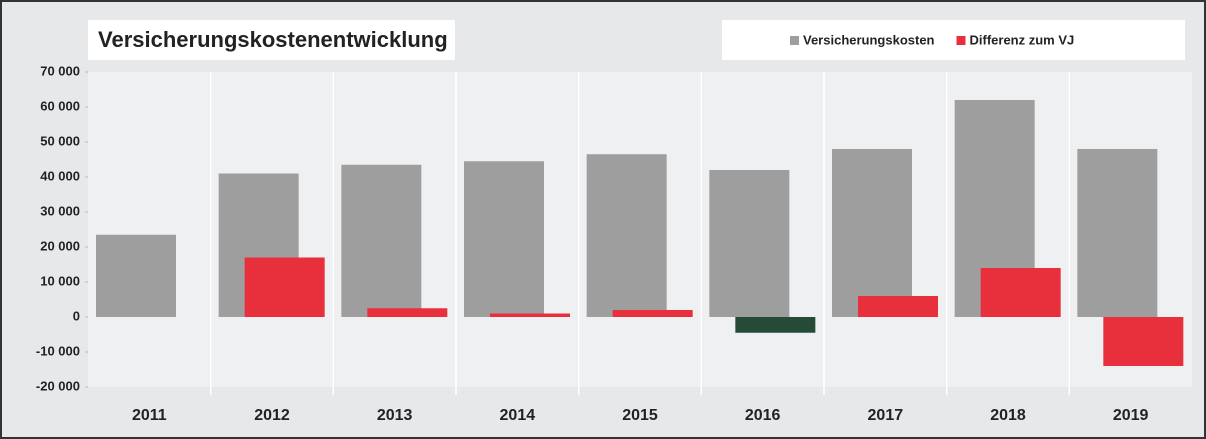 The image size is (1206, 439). Describe the element at coordinates (1008, 415) in the screenshot. I see `x-tick-label: 2018` at that location.